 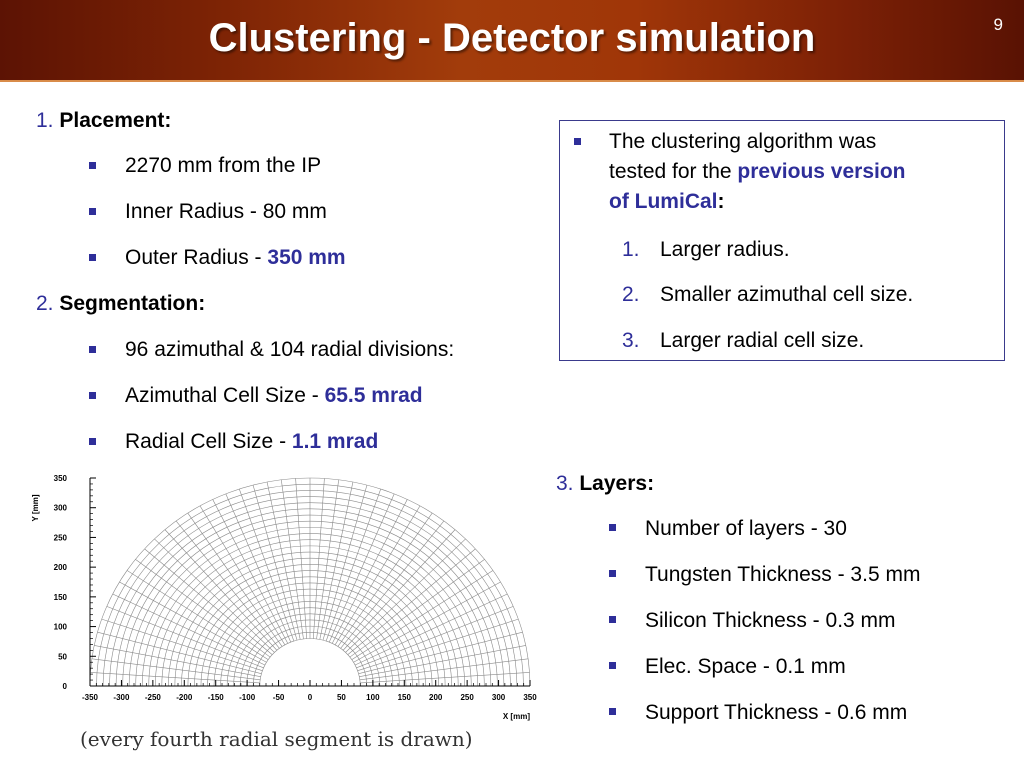 What do you see at coordinates (61, 478) in the screenshot?
I see `y-tick-label: 350` at bounding box center [61, 478].